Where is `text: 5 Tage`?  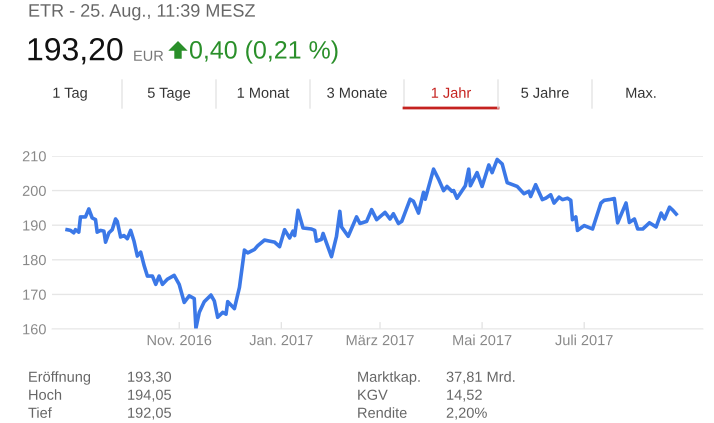
text: 5 Tage is located at coordinates (169, 94).